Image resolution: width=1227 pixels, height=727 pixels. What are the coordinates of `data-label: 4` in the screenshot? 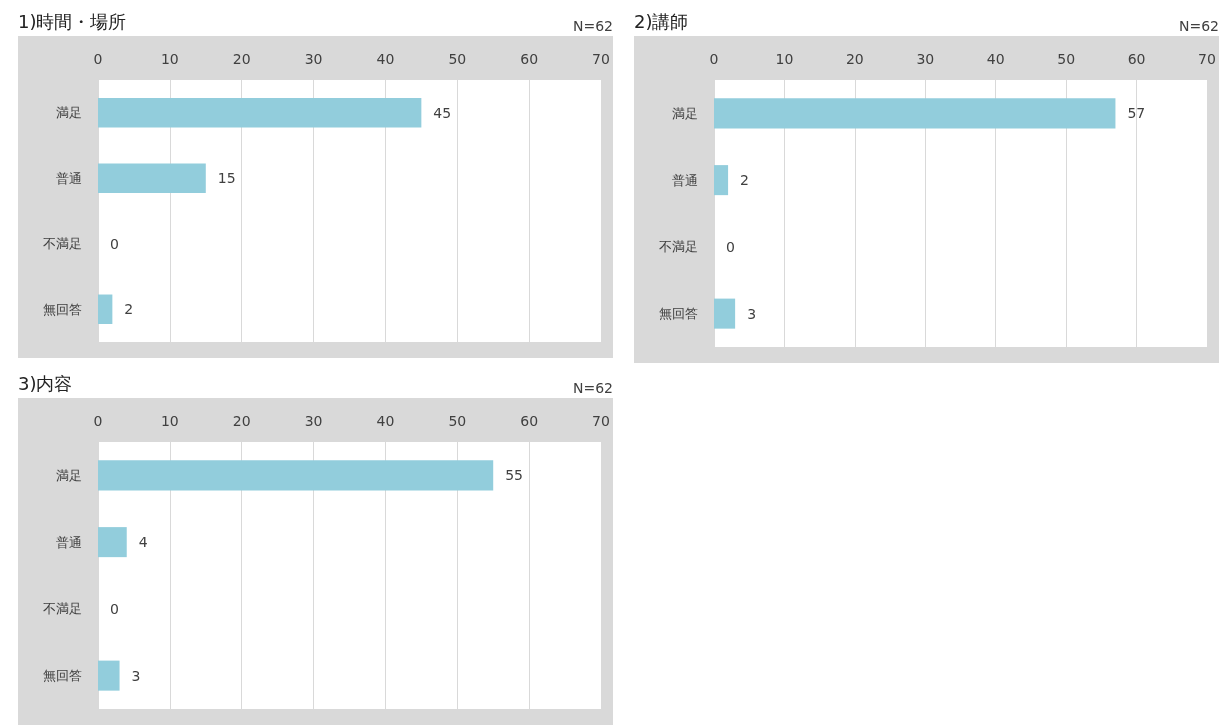 It's located at (143, 542).